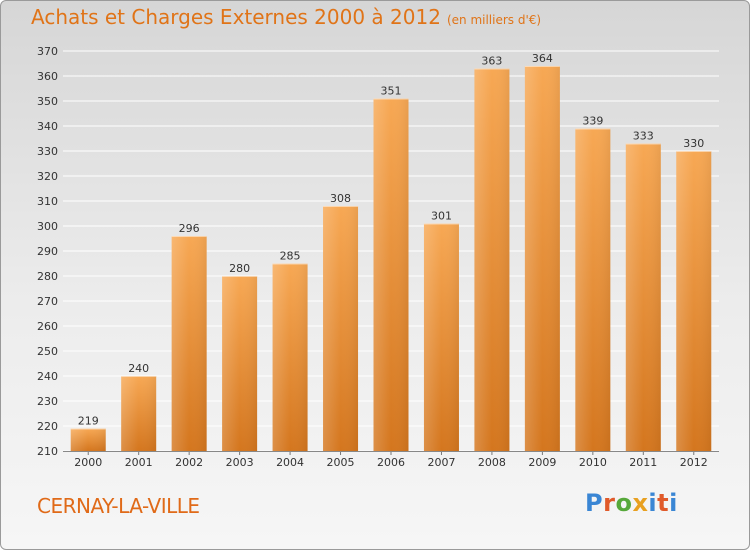  Describe the element at coordinates (290, 256) in the screenshot. I see `data-label: 285` at that location.